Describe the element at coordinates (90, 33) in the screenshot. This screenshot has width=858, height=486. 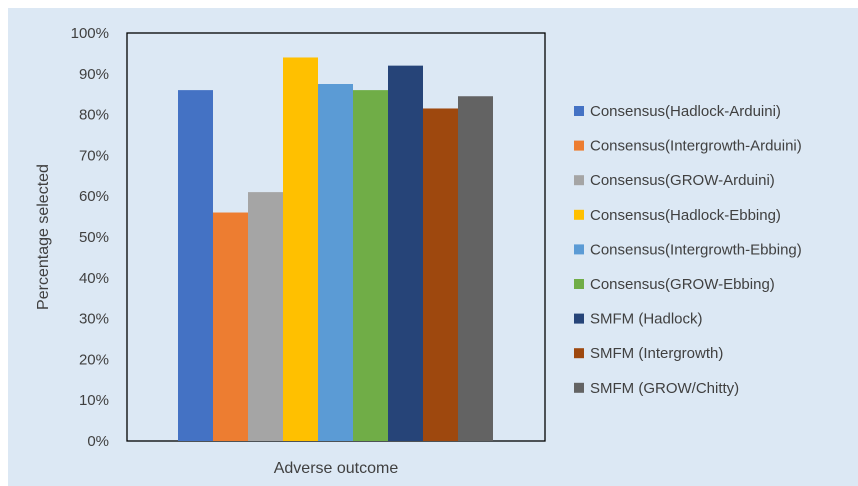
I see `y-tick-label: 100%` at that location.